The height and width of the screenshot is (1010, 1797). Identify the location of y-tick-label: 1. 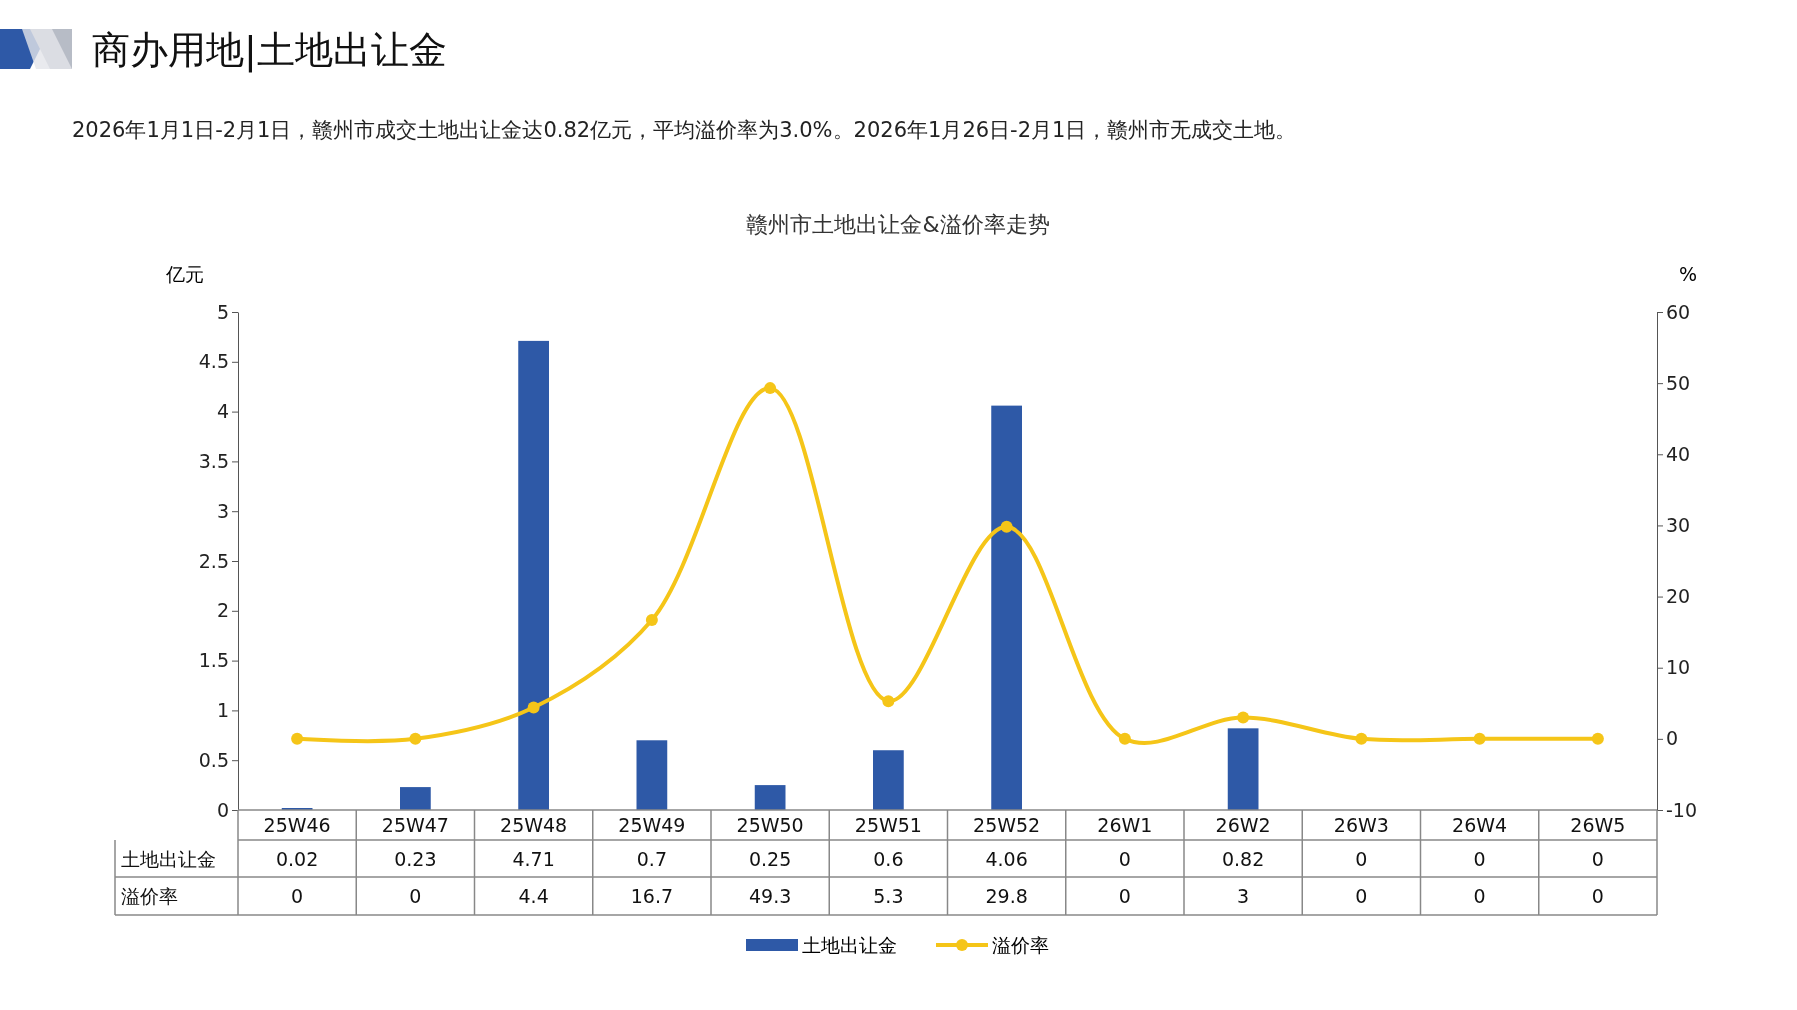
(222, 709).